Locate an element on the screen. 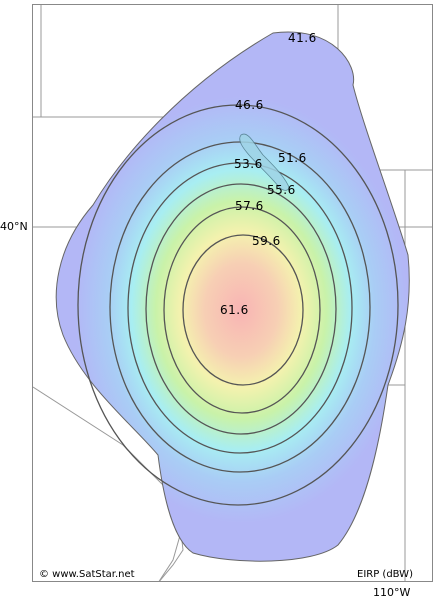 The width and height of the screenshot is (439, 600). contour-label-53-6: 53.6 is located at coordinates (248, 164).